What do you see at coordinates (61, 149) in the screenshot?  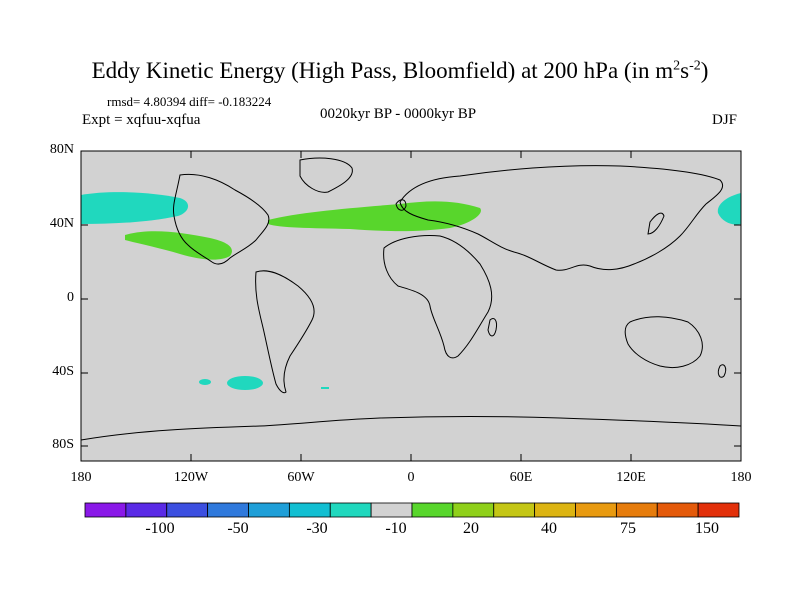 I see `lat-label-80n: 80N` at bounding box center [61, 149].